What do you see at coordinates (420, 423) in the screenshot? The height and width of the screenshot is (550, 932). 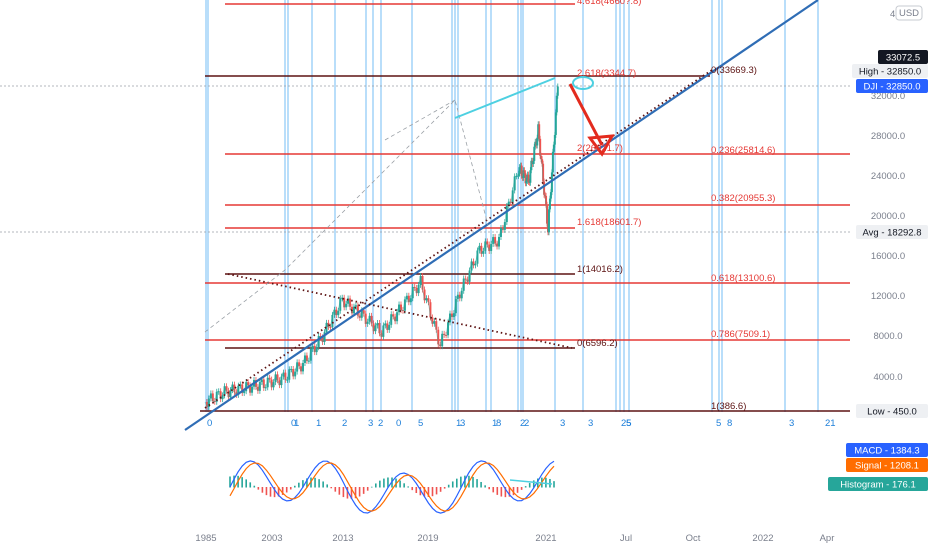 I see `wave-count-label: 5` at bounding box center [420, 423].